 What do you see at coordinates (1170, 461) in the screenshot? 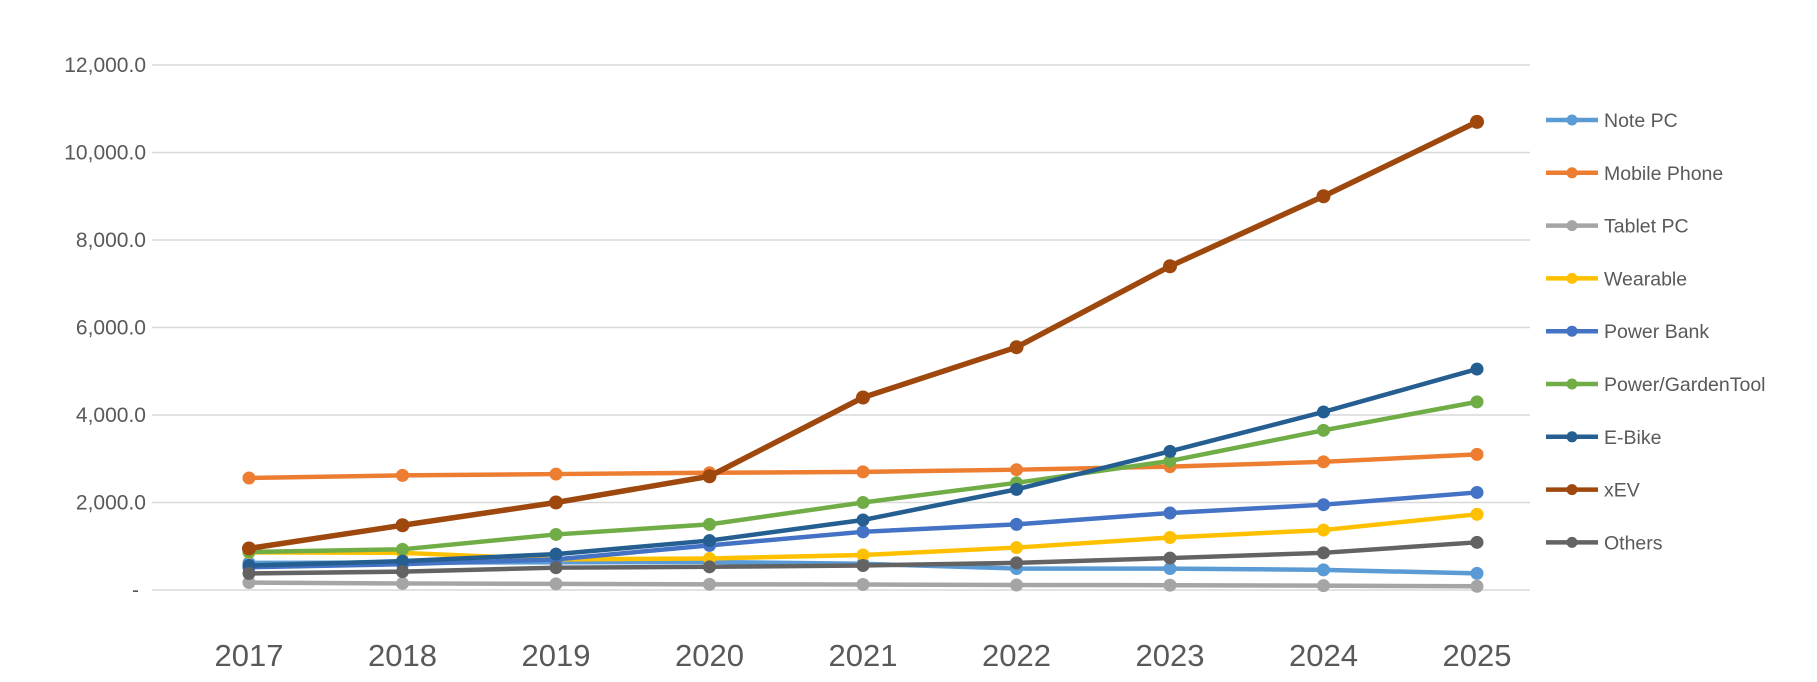
I see `data-point-power-gardentool-2023` at bounding box center [1170, 461].